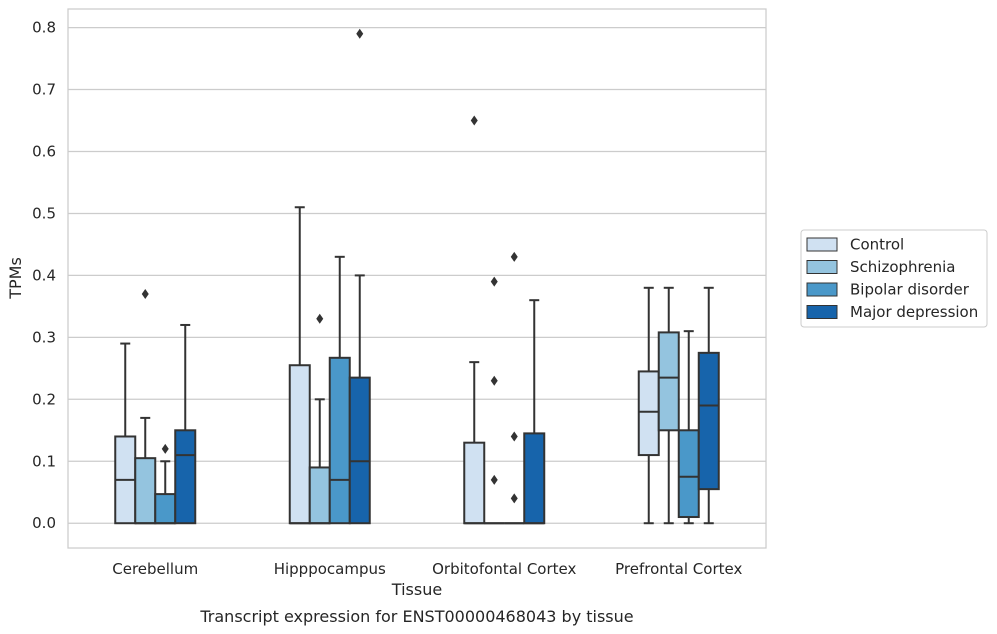 This screenshot has height=634, width=997. I want to click on x-tick-label: Cerebellum, so click(155, 569).